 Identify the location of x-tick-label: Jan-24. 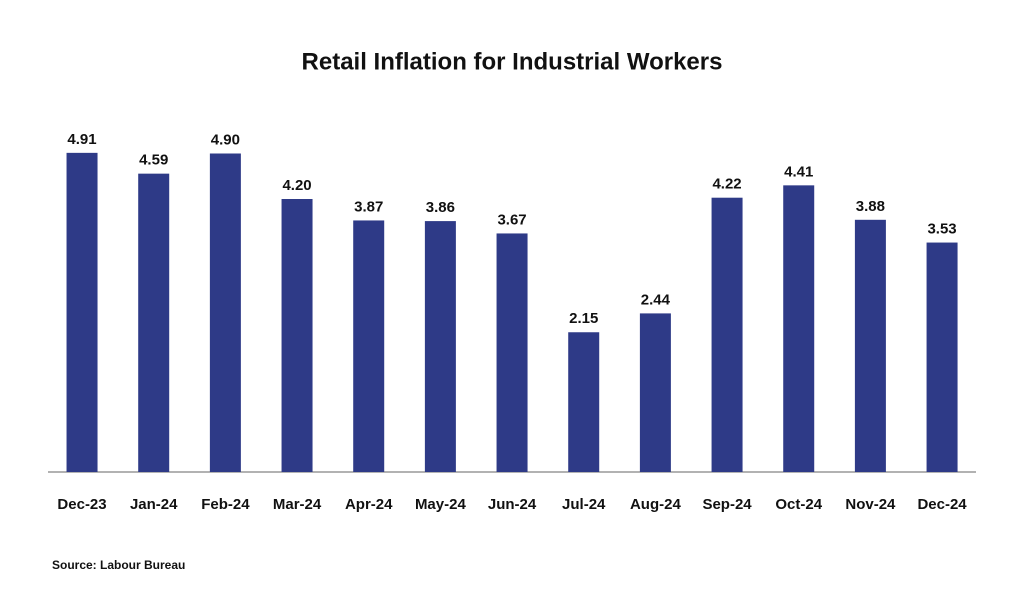
(154, 504).